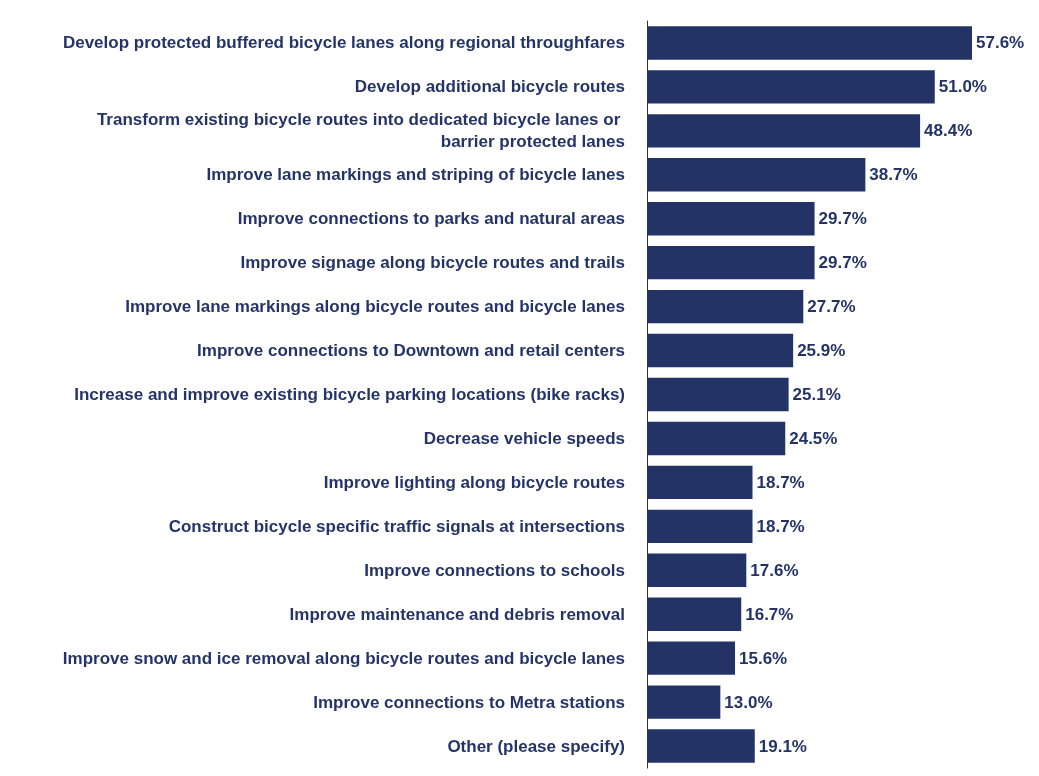 The height and width of the screenshot is (776, 1039). Describe the element at coordinates (524, 438) in the screenshot. I see `y-tick-label: Decrease vehicle speeds` at that location.